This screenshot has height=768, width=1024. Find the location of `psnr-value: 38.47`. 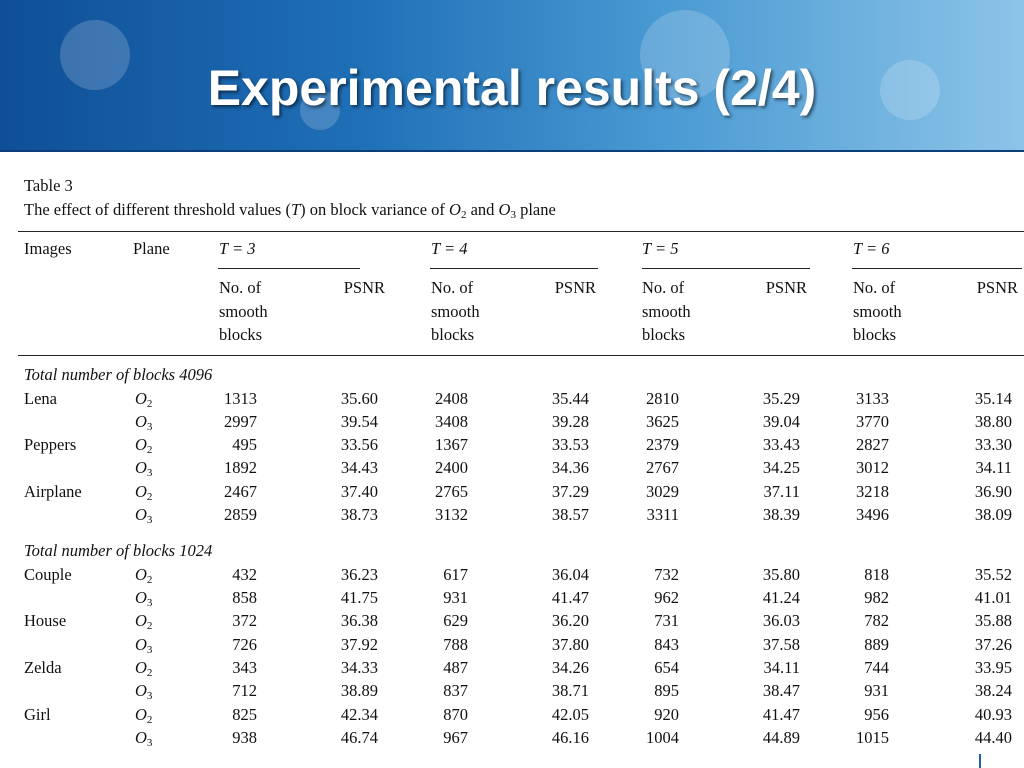

psnr-value: 38.47 is located at coordinates (781, 691).